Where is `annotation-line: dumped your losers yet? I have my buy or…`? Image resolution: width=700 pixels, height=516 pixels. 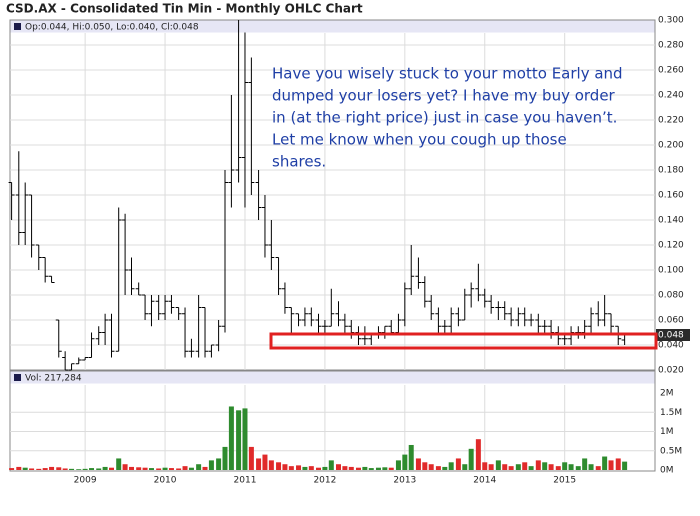
annotation-line: dumped your losers yet? I have my buy or… is located at coordinates (444, 96).